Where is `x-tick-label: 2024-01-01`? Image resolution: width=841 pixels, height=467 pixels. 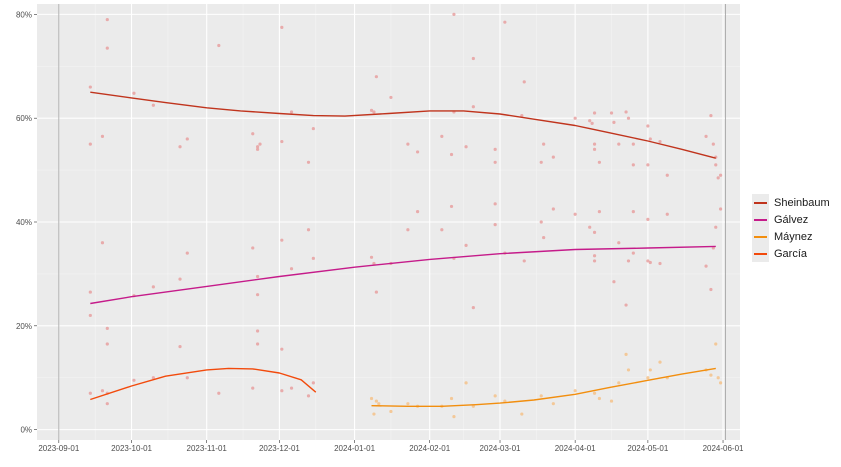 x-tick-label: 2024-01-01 is located at coordinates (354, 448).